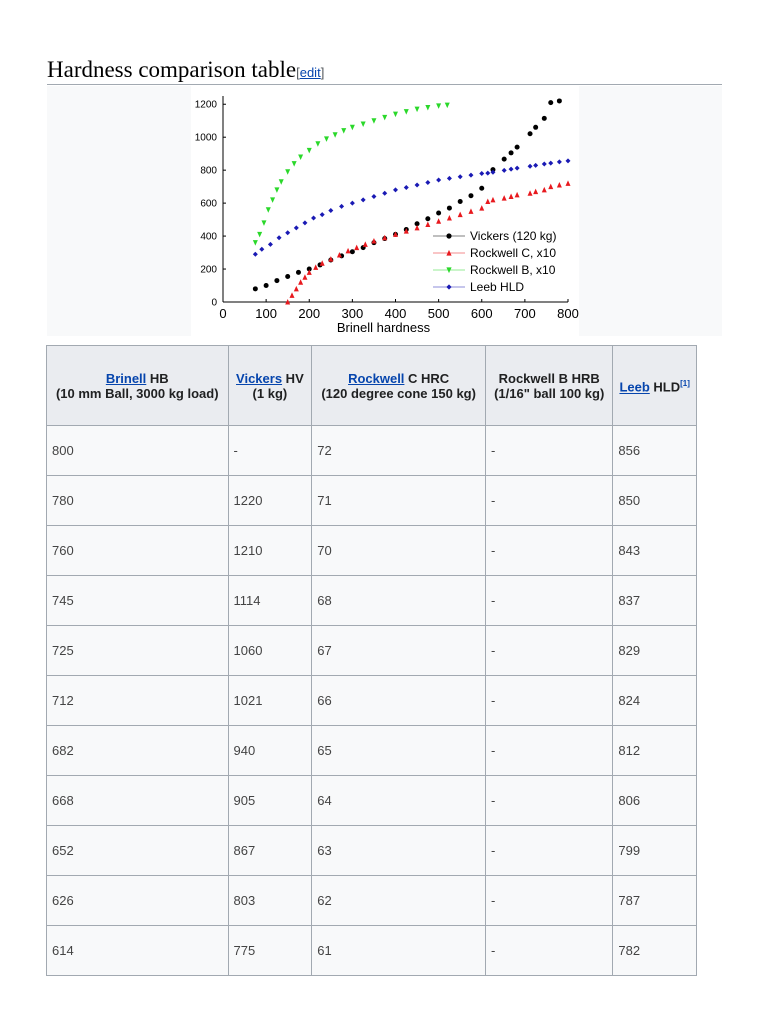  What do you see at coordinates (270, 550) in the screenshot?
I see `cell-vickers: 1210` at bounding box center [270, 550].